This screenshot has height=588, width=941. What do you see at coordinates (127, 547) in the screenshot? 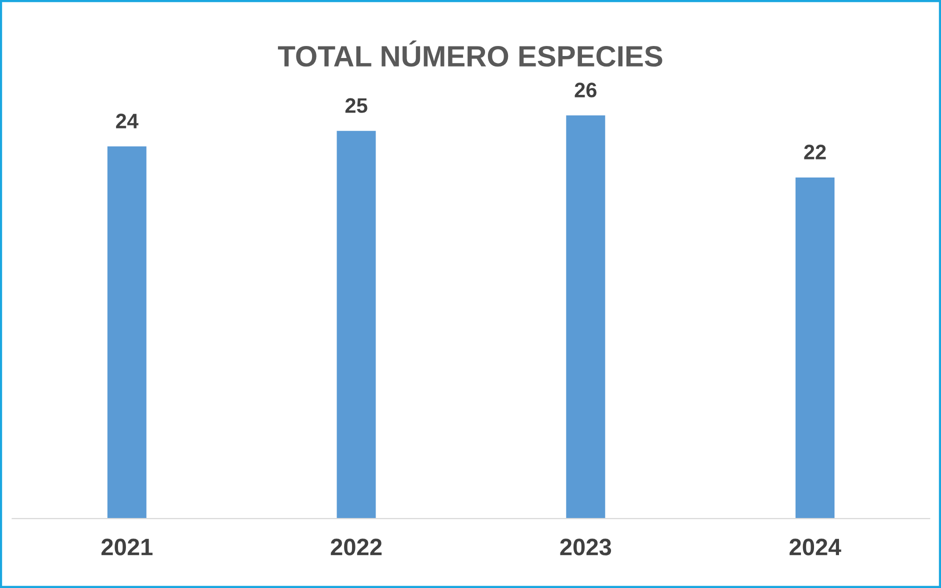
I see `x-tick-label: 2021` at bounding box center [127, 547].